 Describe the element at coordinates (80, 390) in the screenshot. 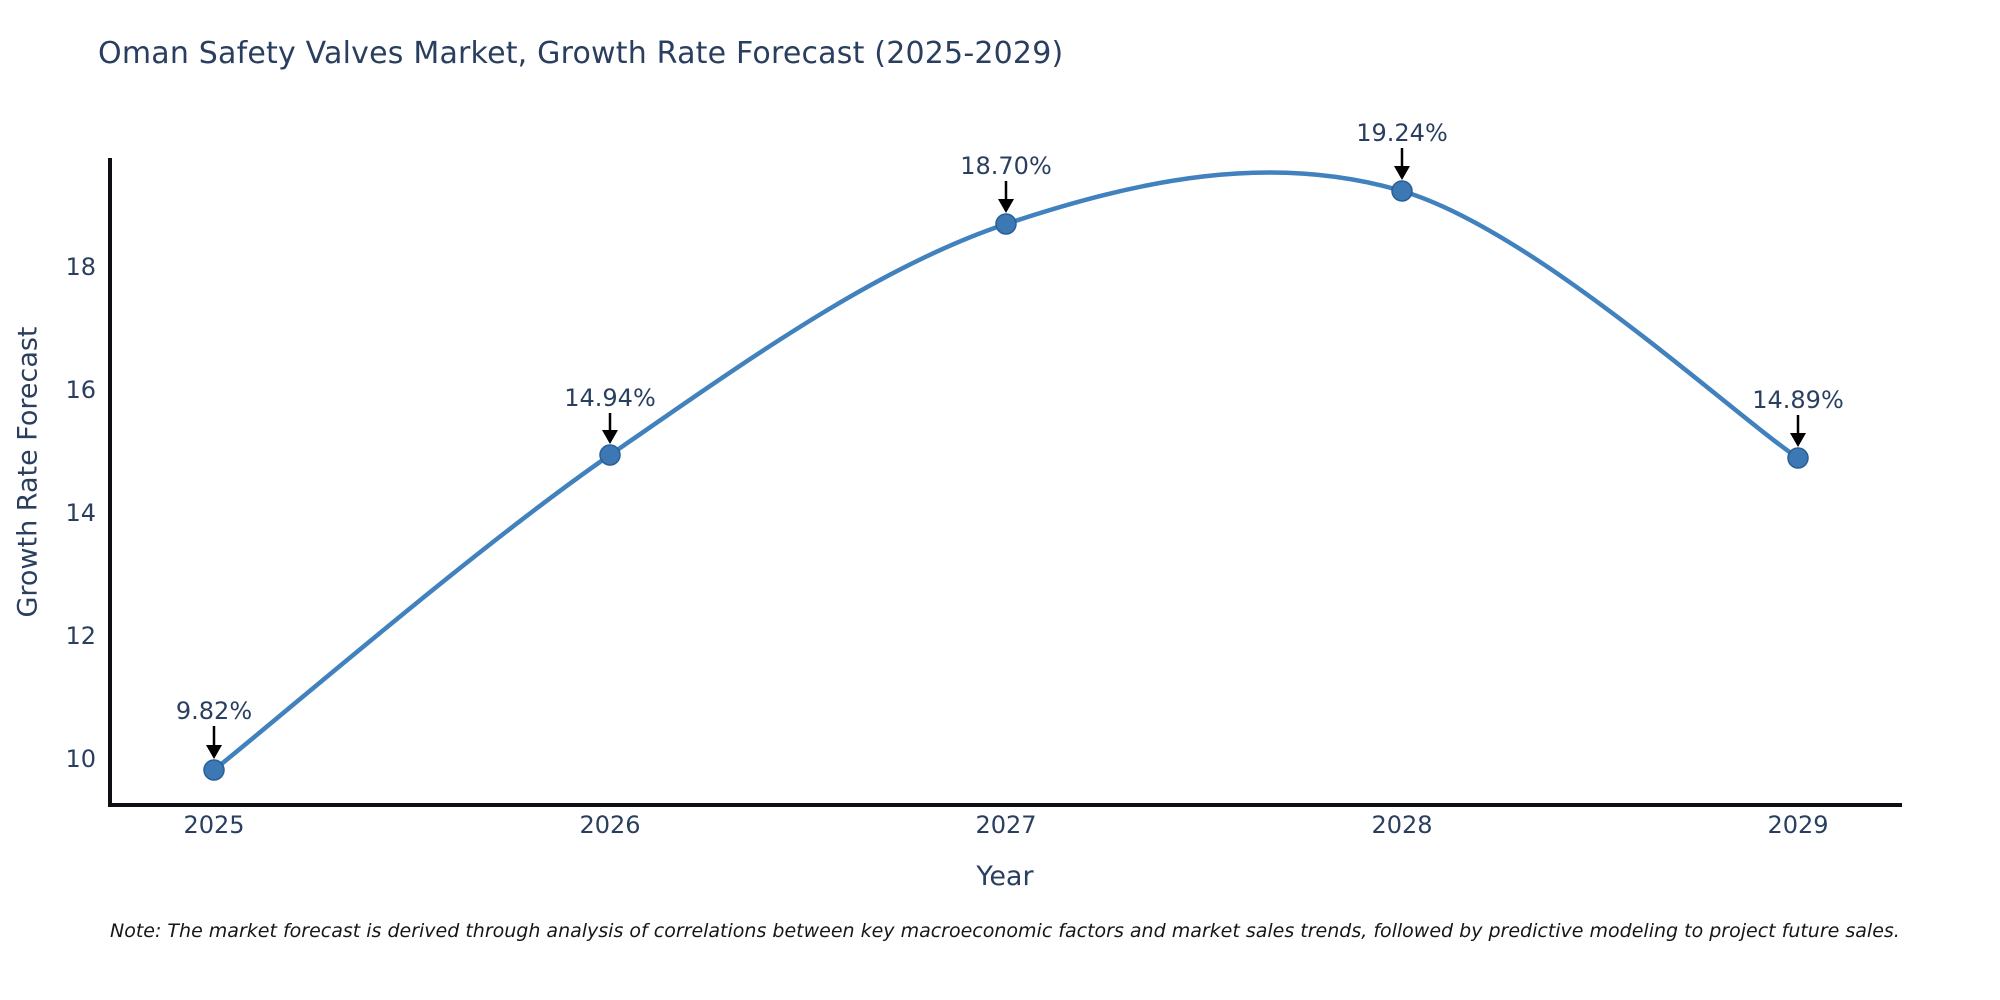

I see `y-tick-16: 16` at that location.